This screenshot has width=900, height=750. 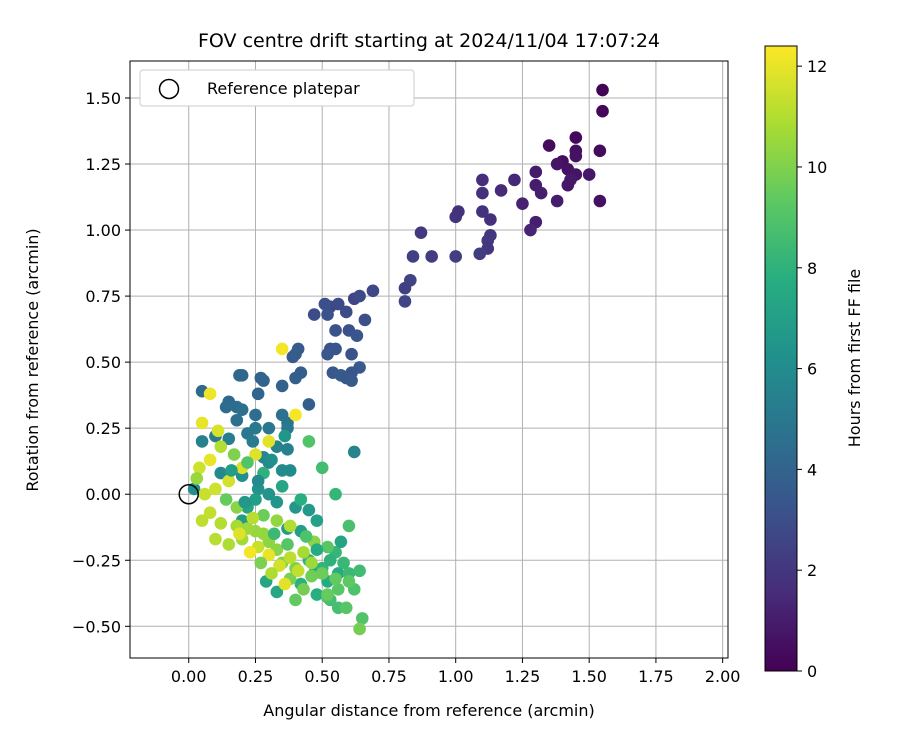 I want to click on y-tick-label: 1.25, so click(x=103, y=164).